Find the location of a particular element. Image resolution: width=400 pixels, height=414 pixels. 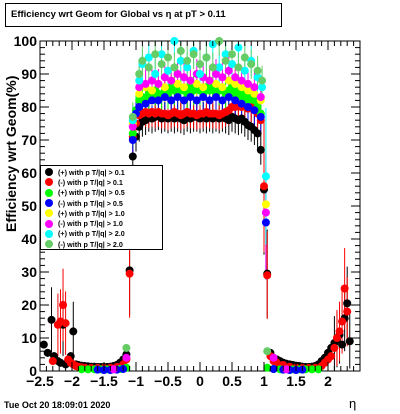

legend-entry: (+) with p T/|q| > 0.1 is located at coordinates (103, 172).